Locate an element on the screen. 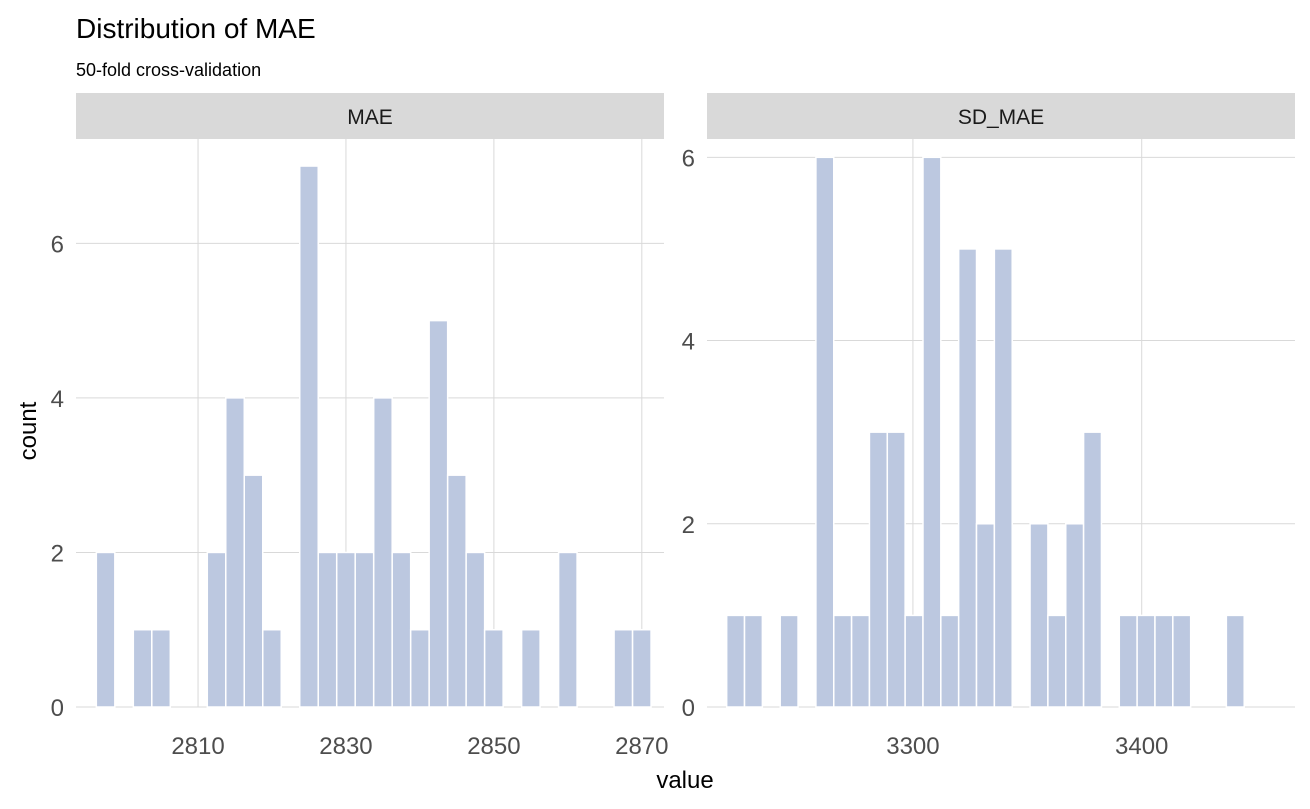  facet-strip-label: MAE is located at coordinates (370, 117).